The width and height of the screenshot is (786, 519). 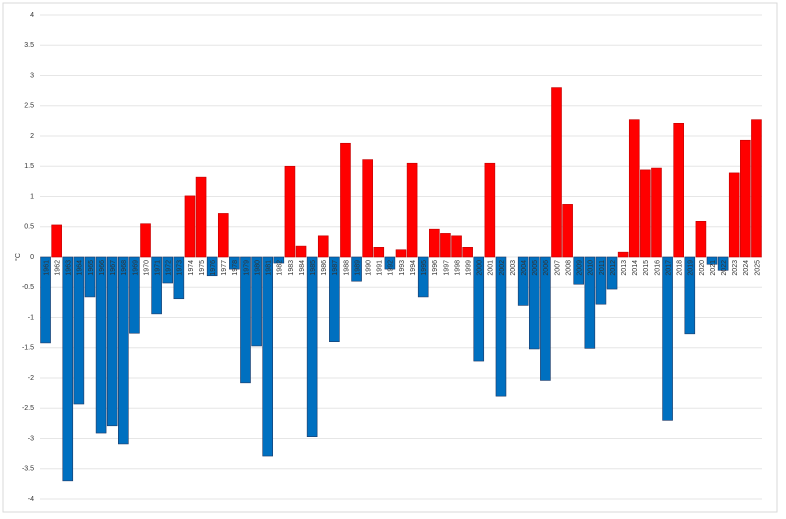 I want to click on x-tick-label: 1994, so click(x=413, y=268).